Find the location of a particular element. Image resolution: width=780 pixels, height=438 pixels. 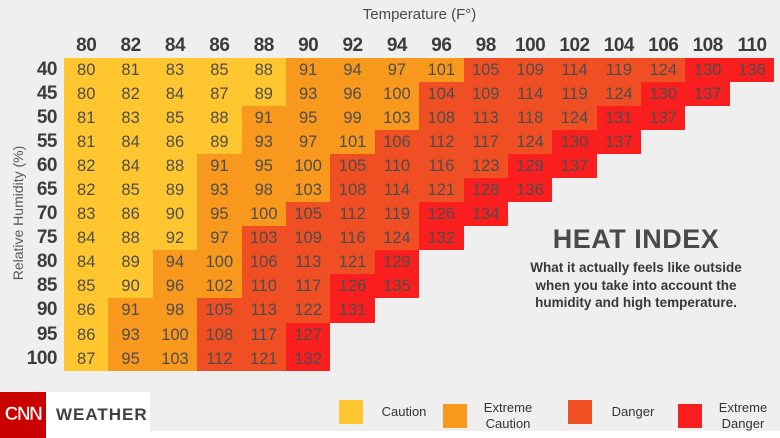

heat-index-cell: 104 is located at coordinates (441, 94).